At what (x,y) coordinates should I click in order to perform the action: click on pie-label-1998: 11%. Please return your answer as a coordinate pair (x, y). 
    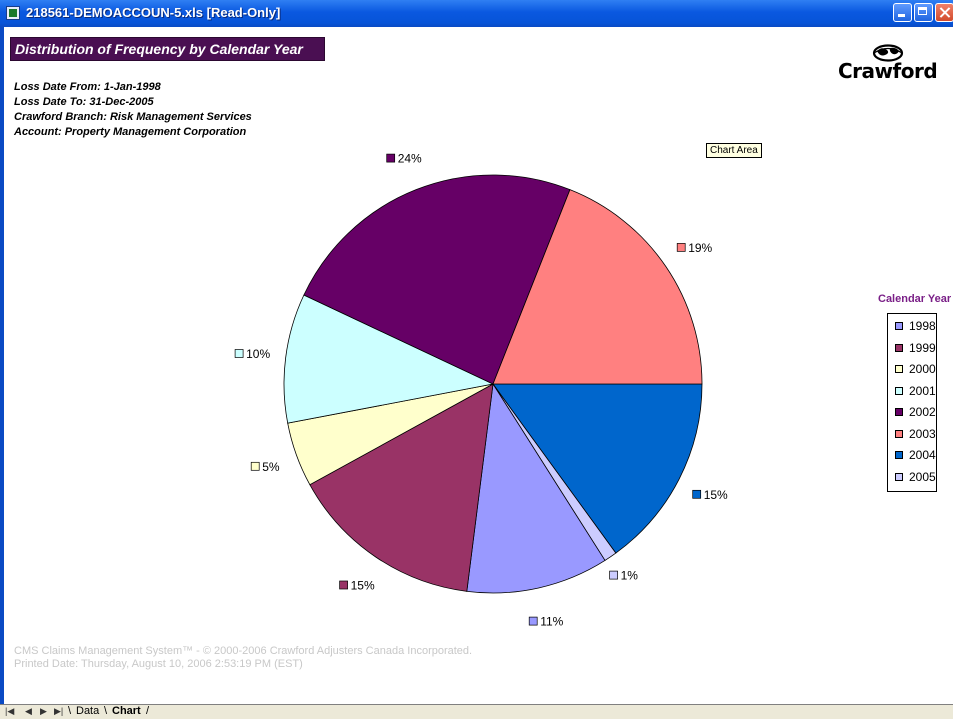
    Looking at the image, I should click on (546, 622).